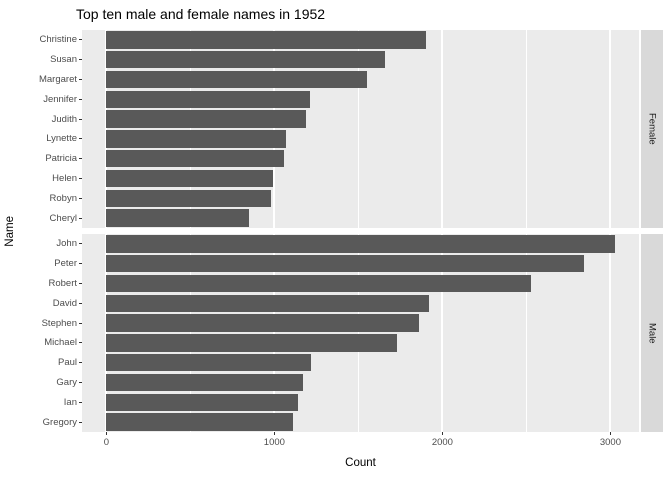 The image size is (672, 480). I want to click on ytick-row: John, so click(41, 244).